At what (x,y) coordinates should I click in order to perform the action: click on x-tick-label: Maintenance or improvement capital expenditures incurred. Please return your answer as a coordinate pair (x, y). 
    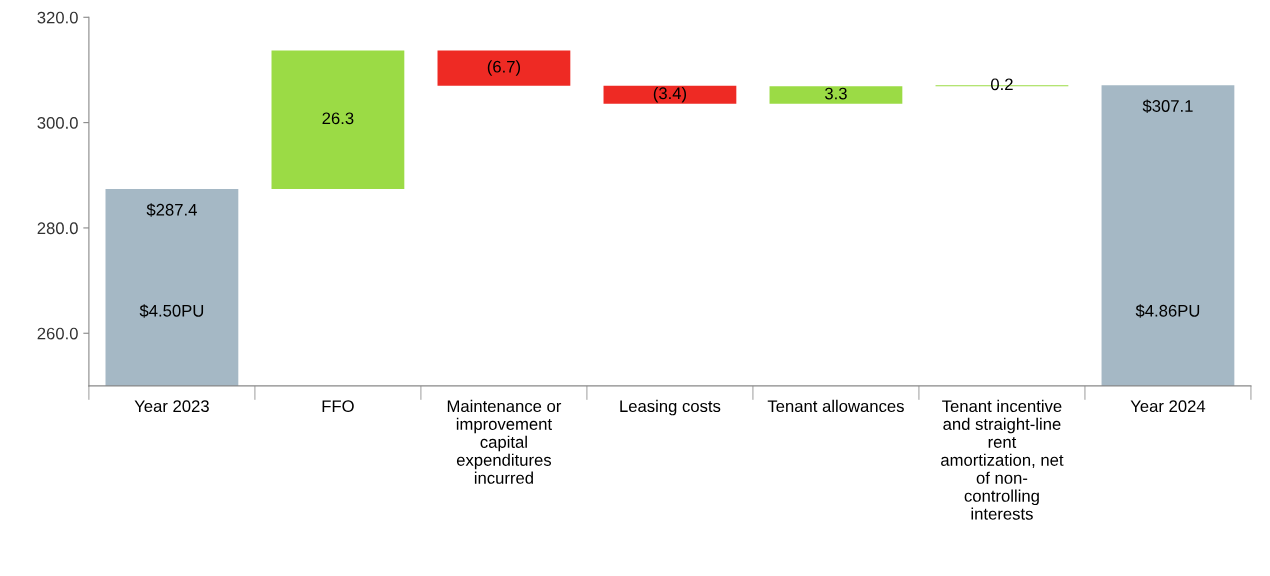
    Looking at the image, I should click on (504, 441).